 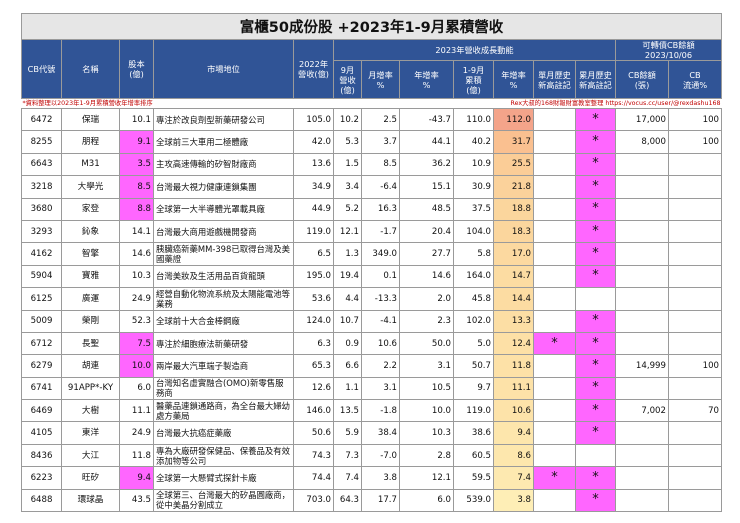 I want to click on capital-cell: 24.9, so click(x=136, y=433).